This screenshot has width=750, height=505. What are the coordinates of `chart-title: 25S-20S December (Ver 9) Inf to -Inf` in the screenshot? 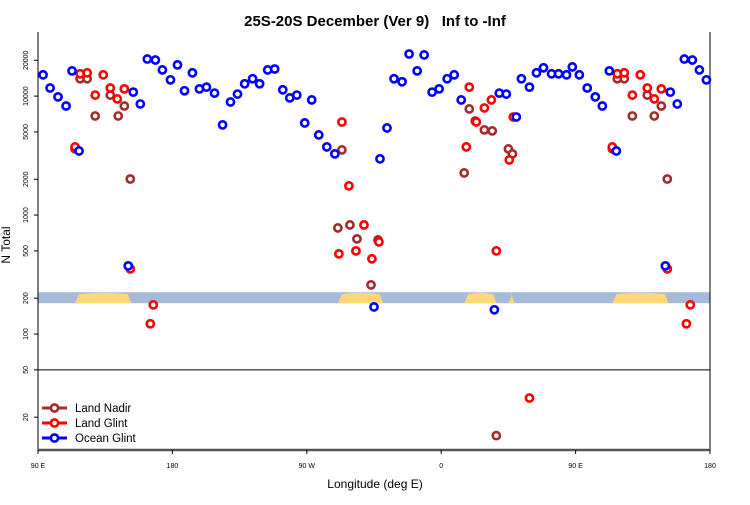 It's located at (375, 21).